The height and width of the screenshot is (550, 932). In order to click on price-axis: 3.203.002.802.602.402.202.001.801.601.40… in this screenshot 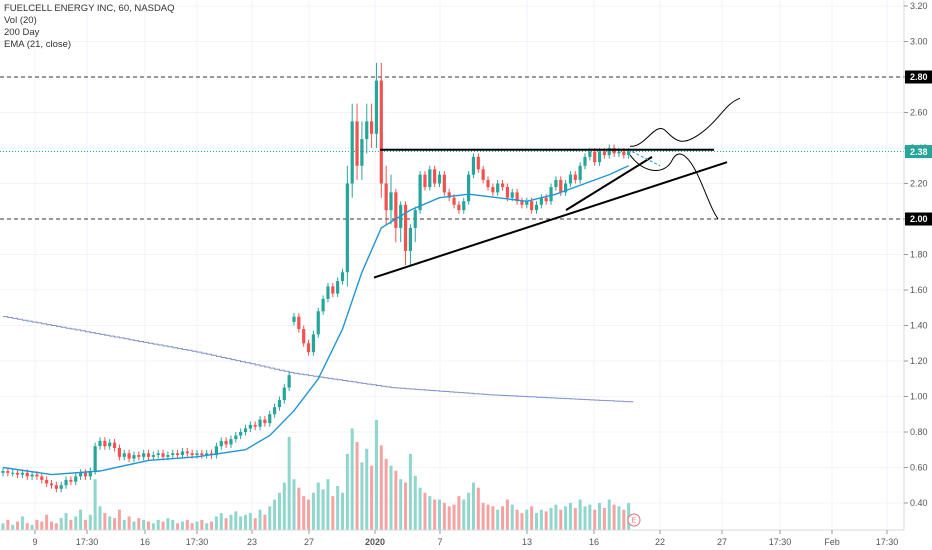, I will do `click(917, 265)`.